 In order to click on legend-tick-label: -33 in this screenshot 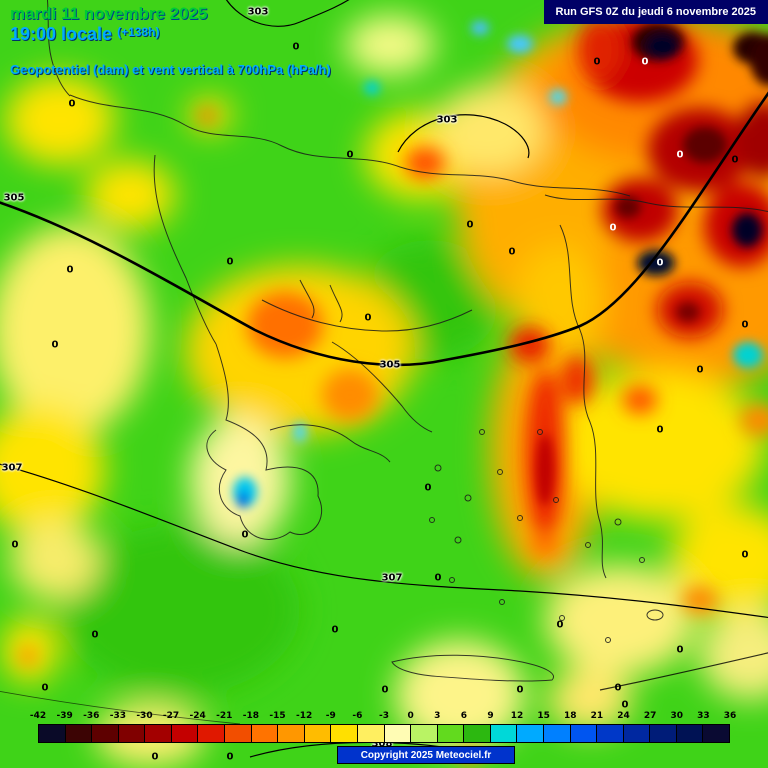, I will do `click(117, 716)`.